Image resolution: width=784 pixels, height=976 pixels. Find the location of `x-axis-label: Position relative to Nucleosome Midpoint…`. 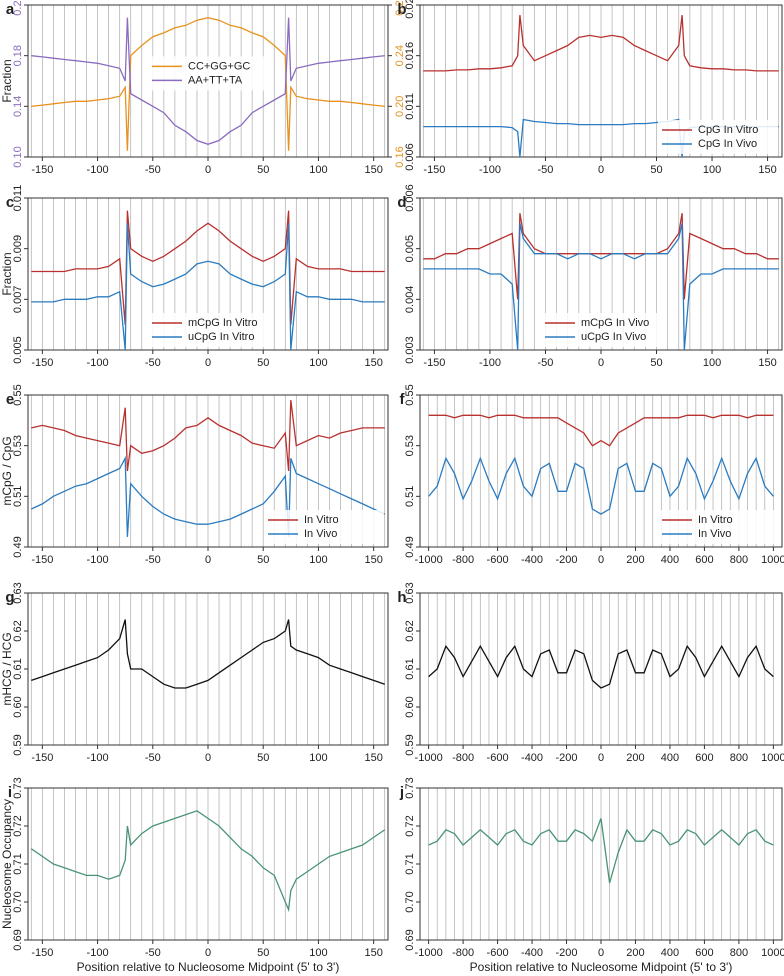

x-axis-label: Position relative to Nucleosome Midpoint… is located at coordinates (208, 967).